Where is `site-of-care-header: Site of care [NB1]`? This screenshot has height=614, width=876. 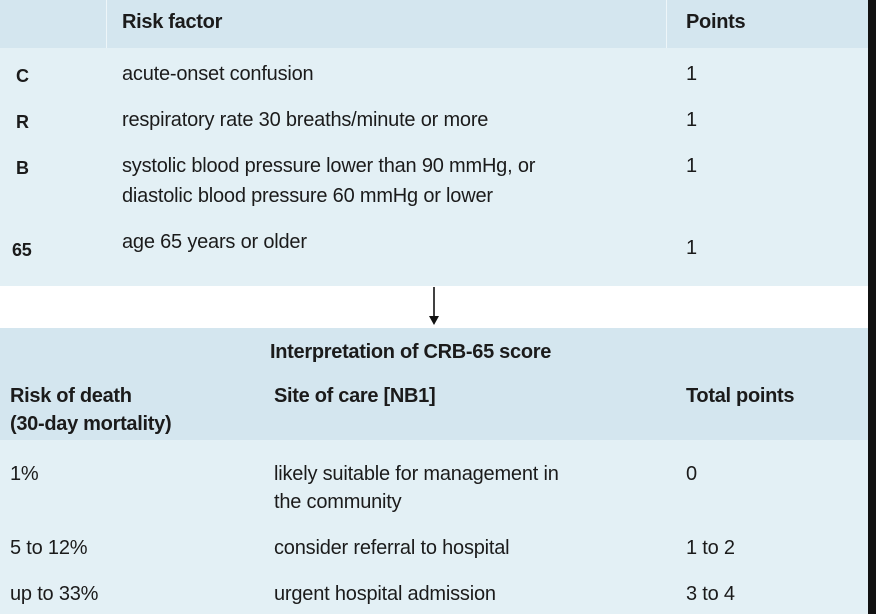 site-of-care-header: Site of care [NB1] is located at coordinates (355, 396).